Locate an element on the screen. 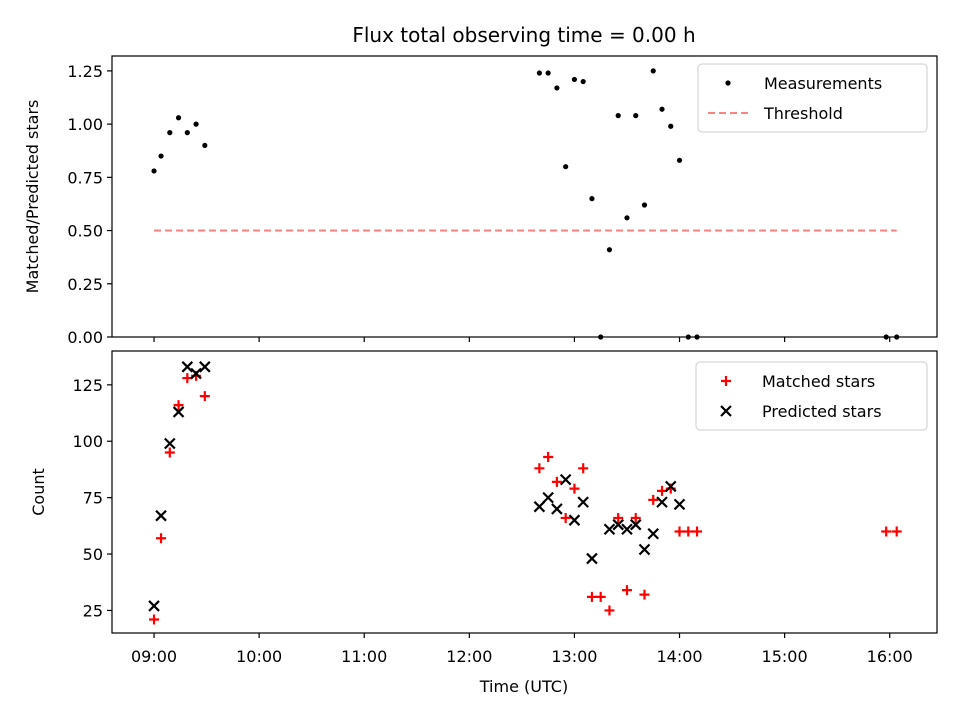 This screenshot has height=720, width=960. legend-label: Matched stars is located at coordinates (818, 381).